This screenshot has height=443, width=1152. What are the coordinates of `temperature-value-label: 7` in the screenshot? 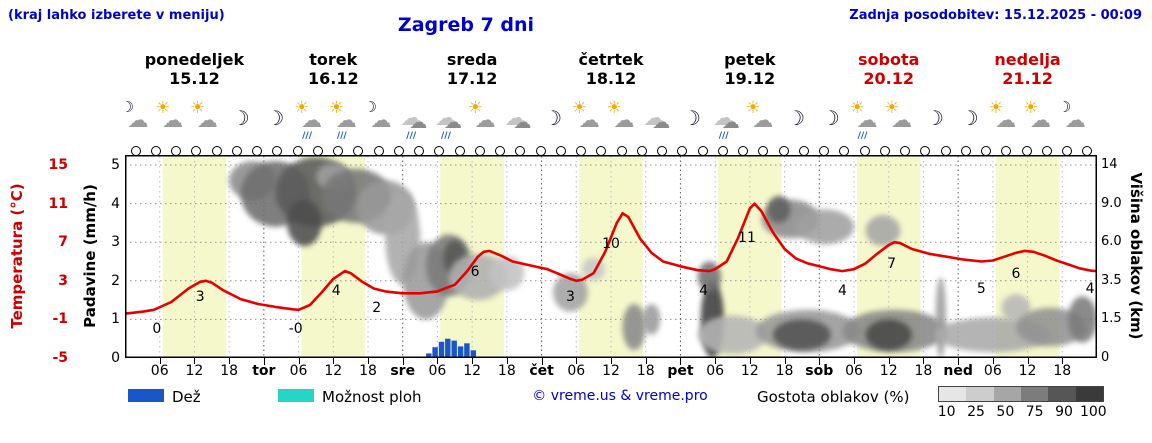 It's located at (892, 264).